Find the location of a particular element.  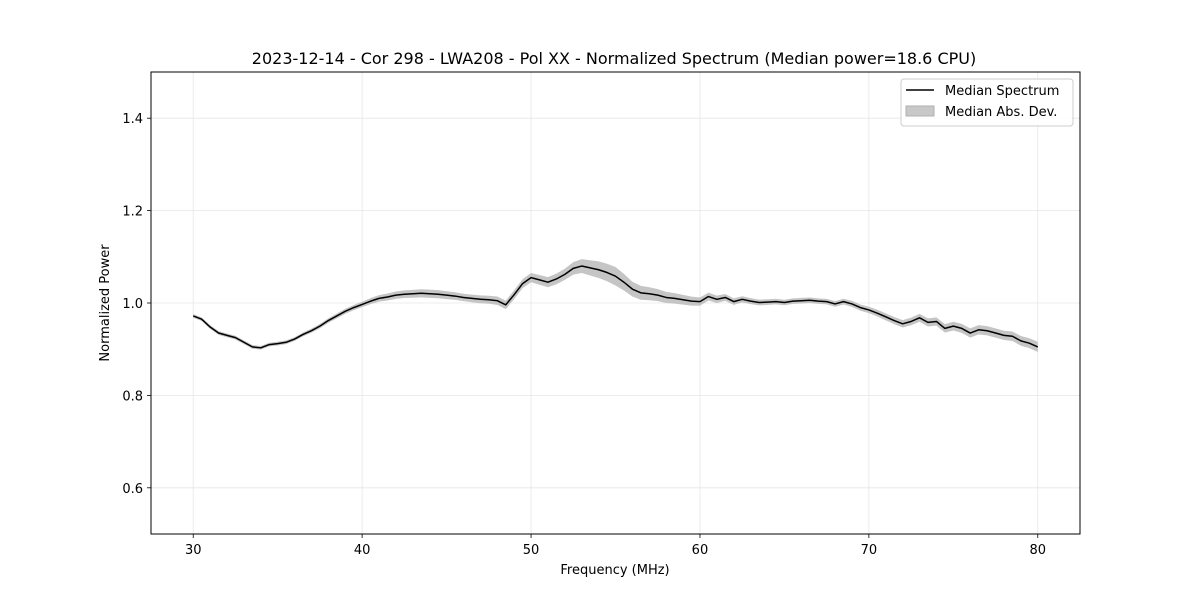

y-axis-title: Normalized Power is located at coordinates (105, 303).